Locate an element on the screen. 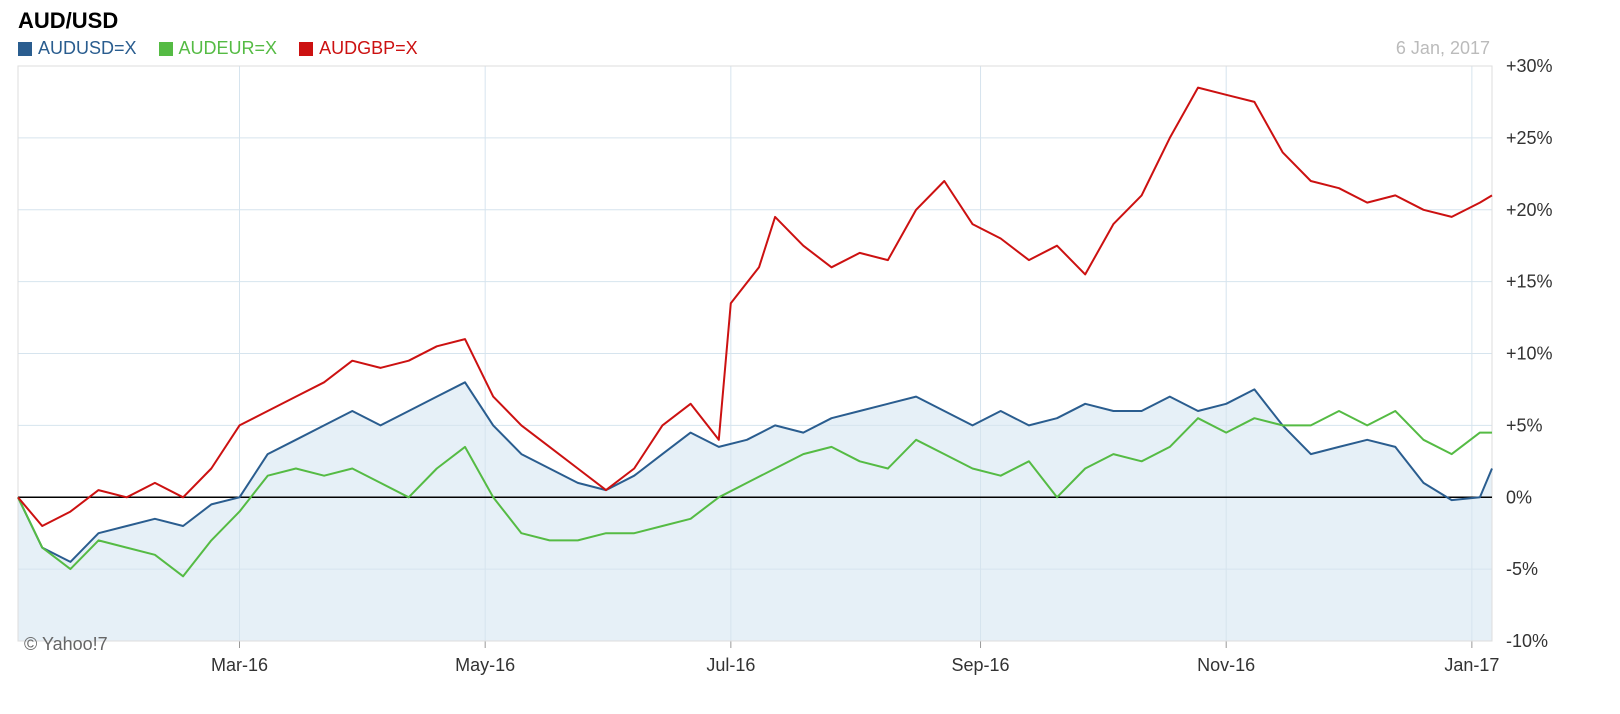  legend-swatch-audusd is located at coordinates (25, 48).